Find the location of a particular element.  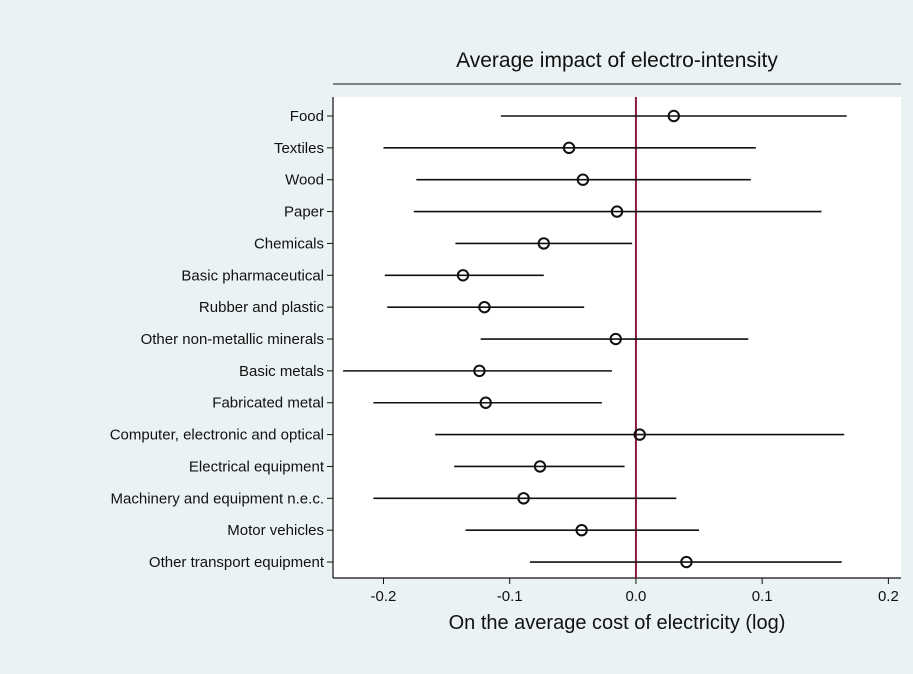

y-tick-label: Electrical equipment is located at coordinates (257, 466).